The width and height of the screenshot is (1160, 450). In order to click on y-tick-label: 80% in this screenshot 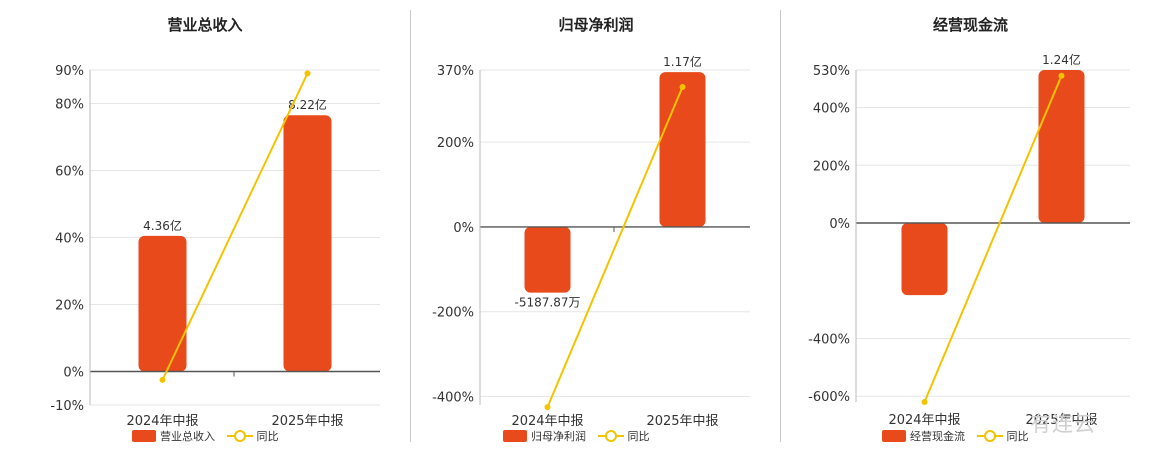, I will do `click(69, 105)`.